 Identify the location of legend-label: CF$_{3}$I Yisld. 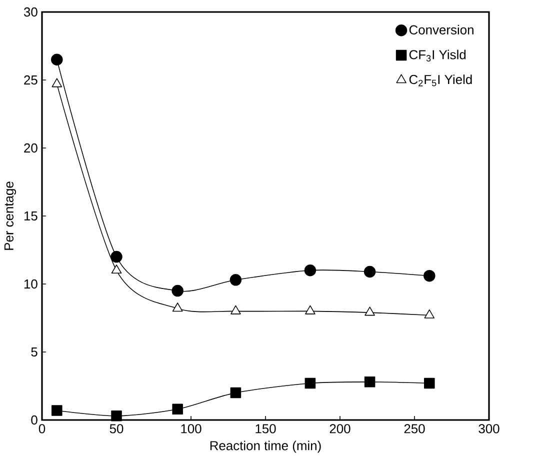
(437, 56).